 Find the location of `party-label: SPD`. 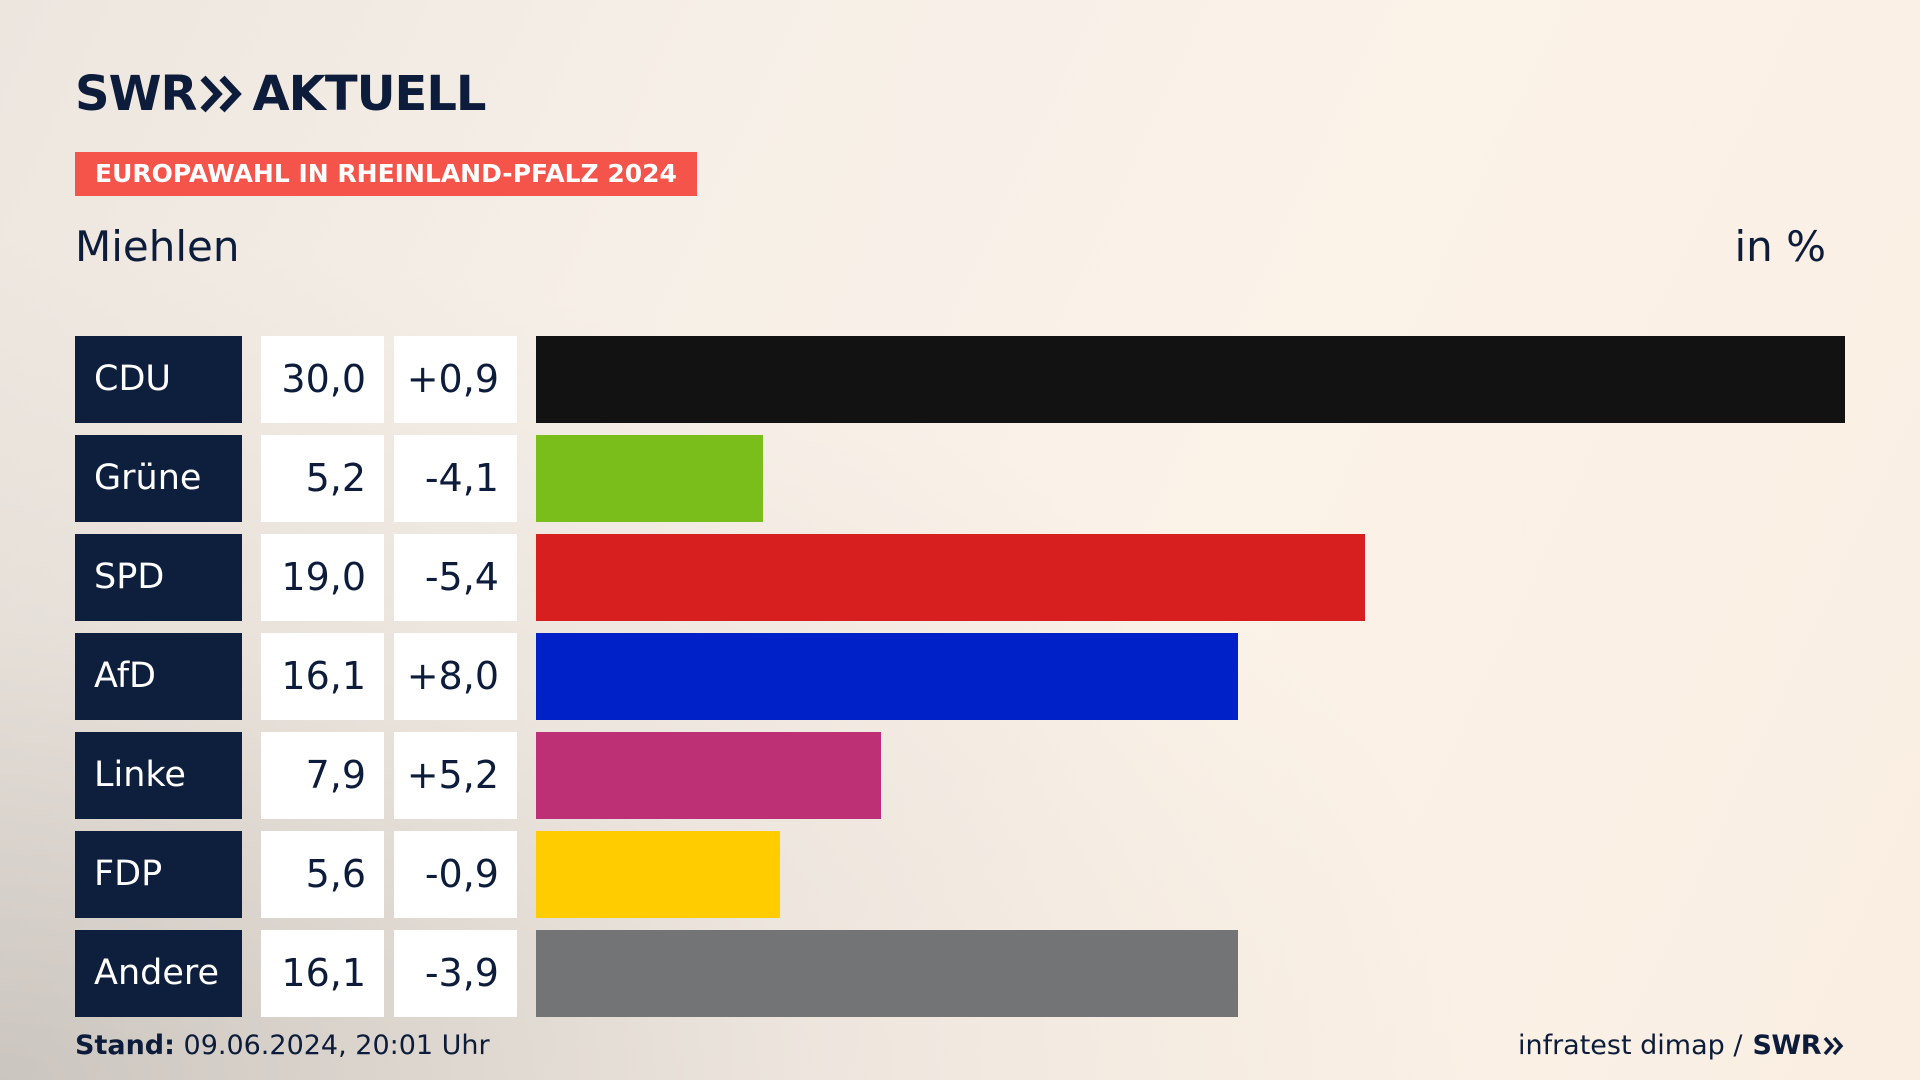

party-label: SPD is located at coordinates (158, 577).